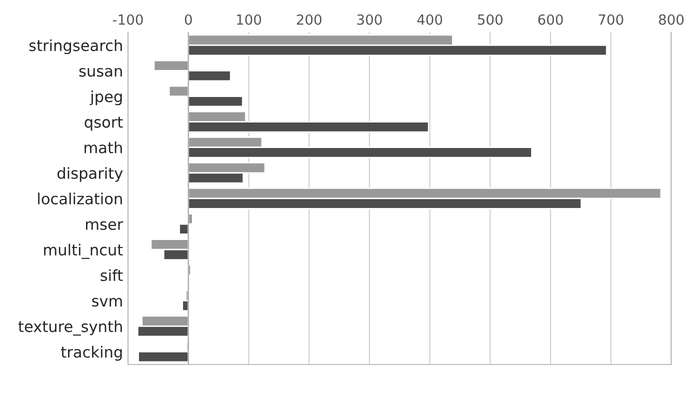 The height and width of the screenshot is (405, 692). I want to click on y-tick-label: texture_synth, so click(70, 328).